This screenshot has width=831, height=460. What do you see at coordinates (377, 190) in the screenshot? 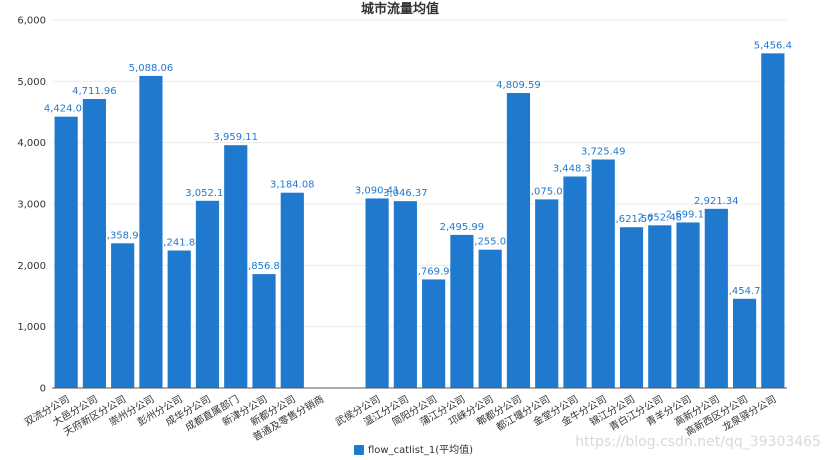
I see `data-label: 3,090.41` at bounding box center [377, 190].